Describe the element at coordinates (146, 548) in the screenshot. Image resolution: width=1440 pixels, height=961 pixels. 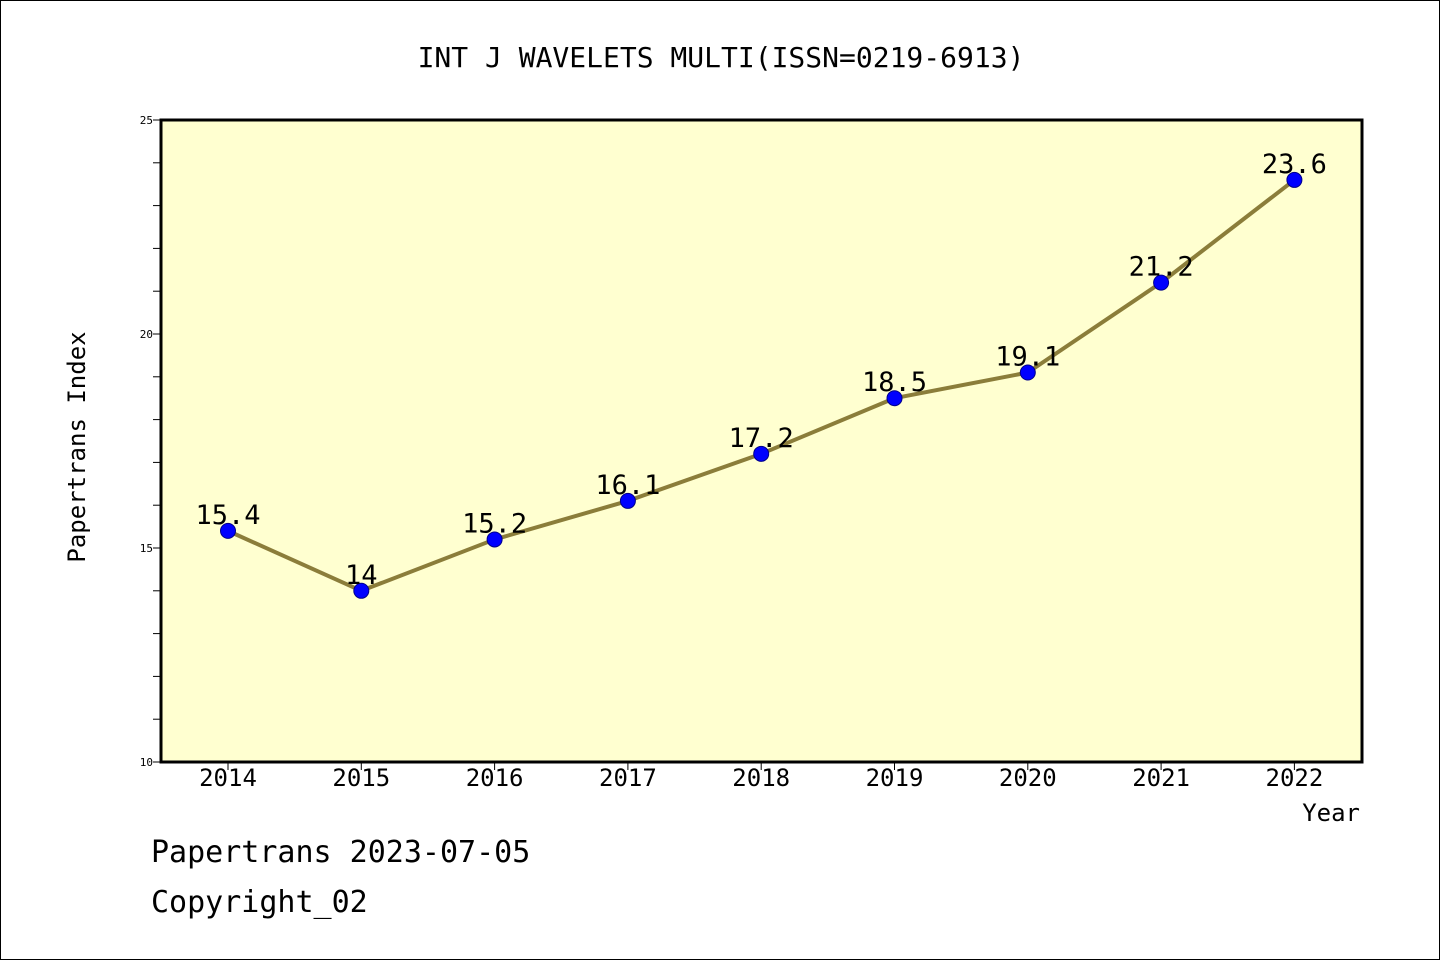
I see `y-tick-label: 15` at that location.